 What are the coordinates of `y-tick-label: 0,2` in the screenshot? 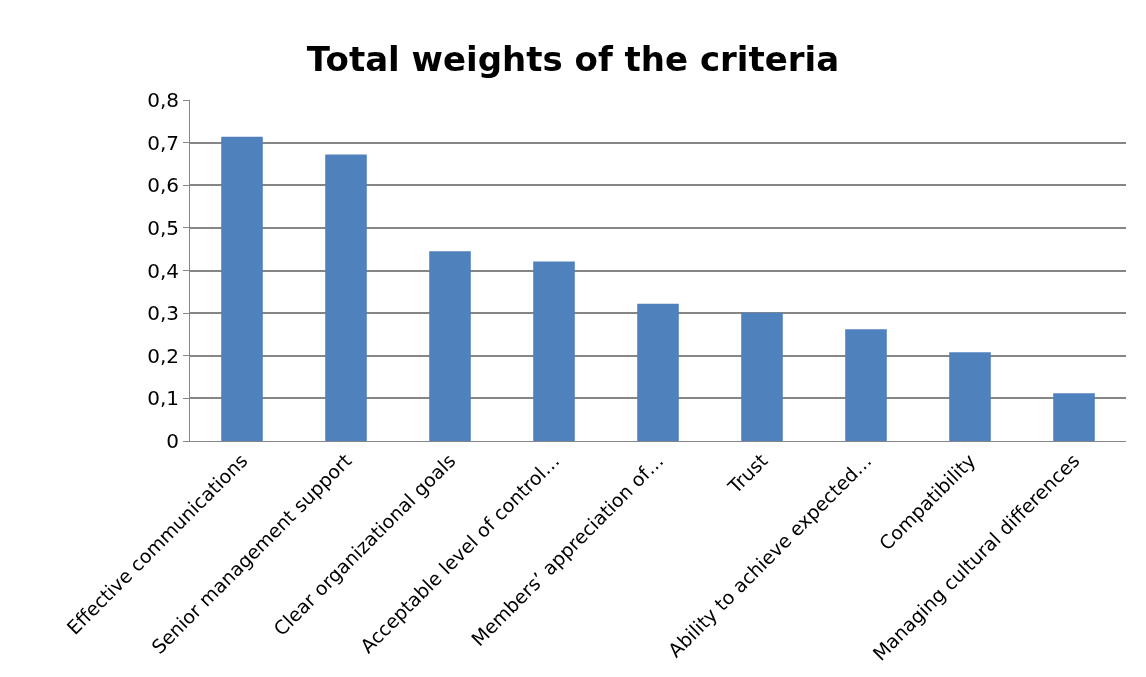 It's located at (163, 355).